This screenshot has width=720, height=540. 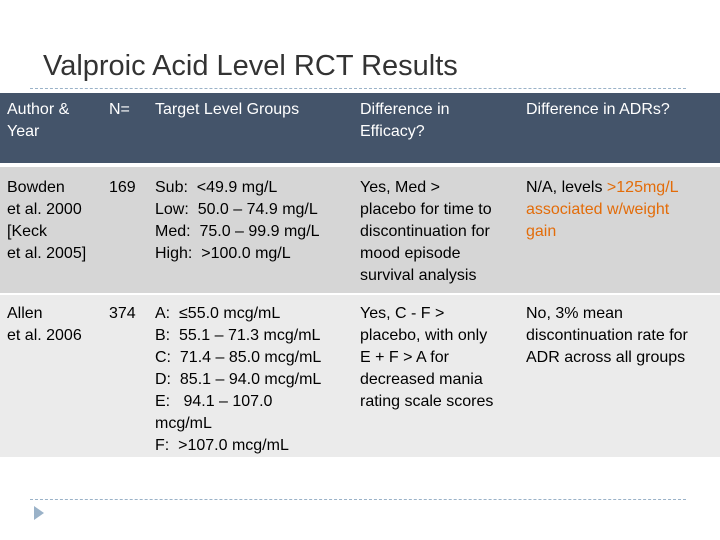 I want to click on header-adrs: Difference in ADRs?, so click(x=620, y=130).